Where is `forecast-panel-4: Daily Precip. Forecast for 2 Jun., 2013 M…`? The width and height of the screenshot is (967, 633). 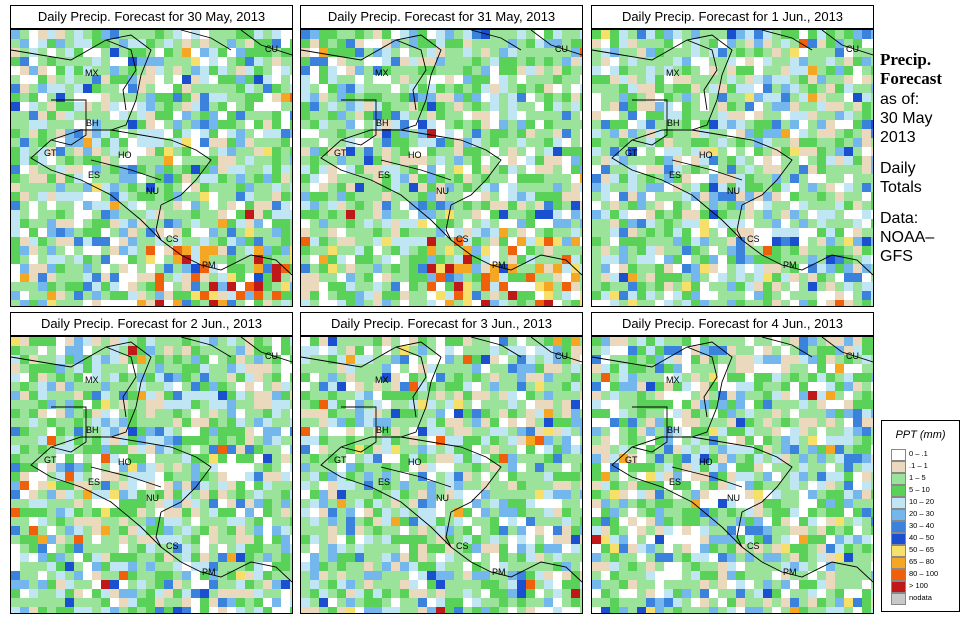
forecast-panel-4: Daily Precip. Forecast for 2 Jun., 2013 M… is located at coordinates (151, 463).